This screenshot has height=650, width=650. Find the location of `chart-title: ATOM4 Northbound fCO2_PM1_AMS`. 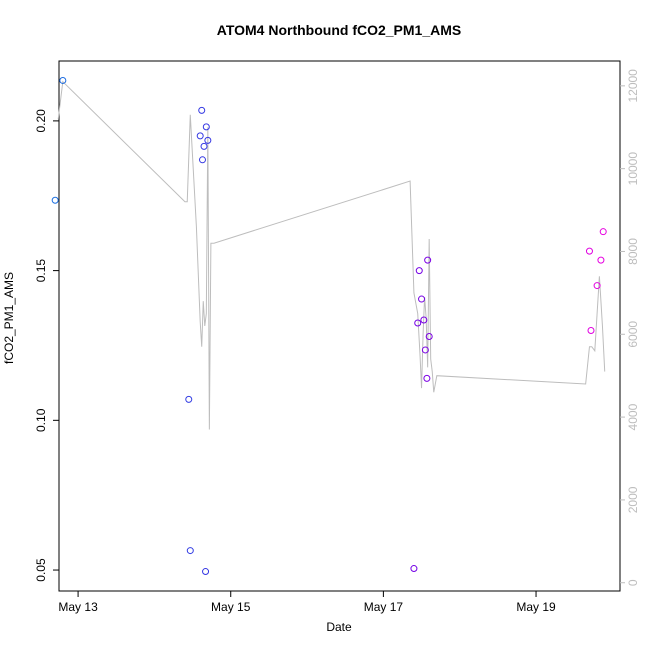

chart-title: ATOM4 Northbound fCO2_PM1_AMS is located at coordinates (339, 30).